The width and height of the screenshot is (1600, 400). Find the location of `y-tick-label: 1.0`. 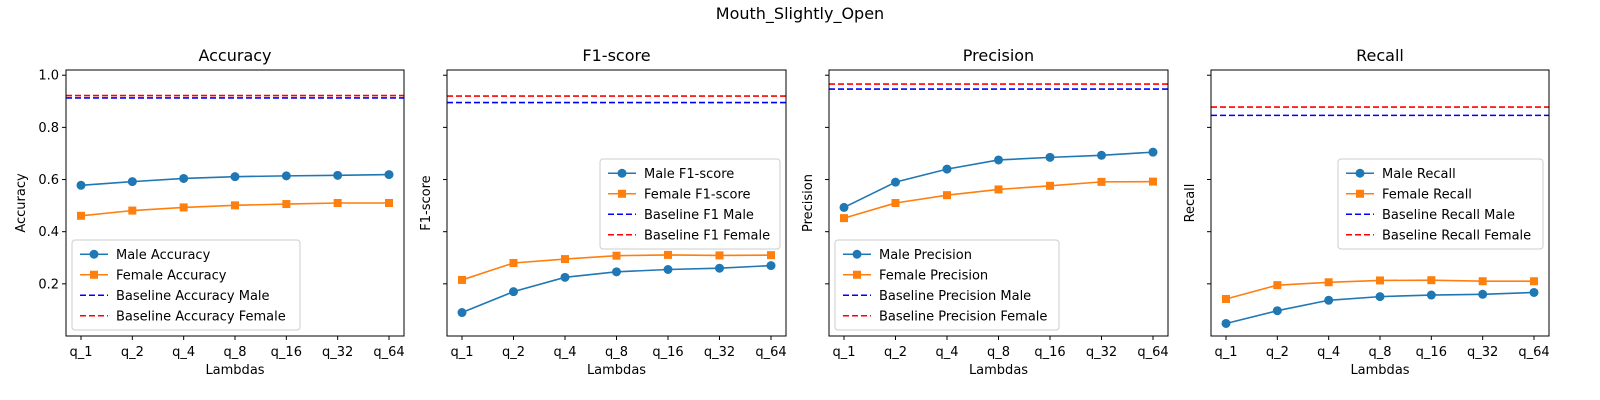

y-tick-label: 1.0 is located at coordinates (48, 76).